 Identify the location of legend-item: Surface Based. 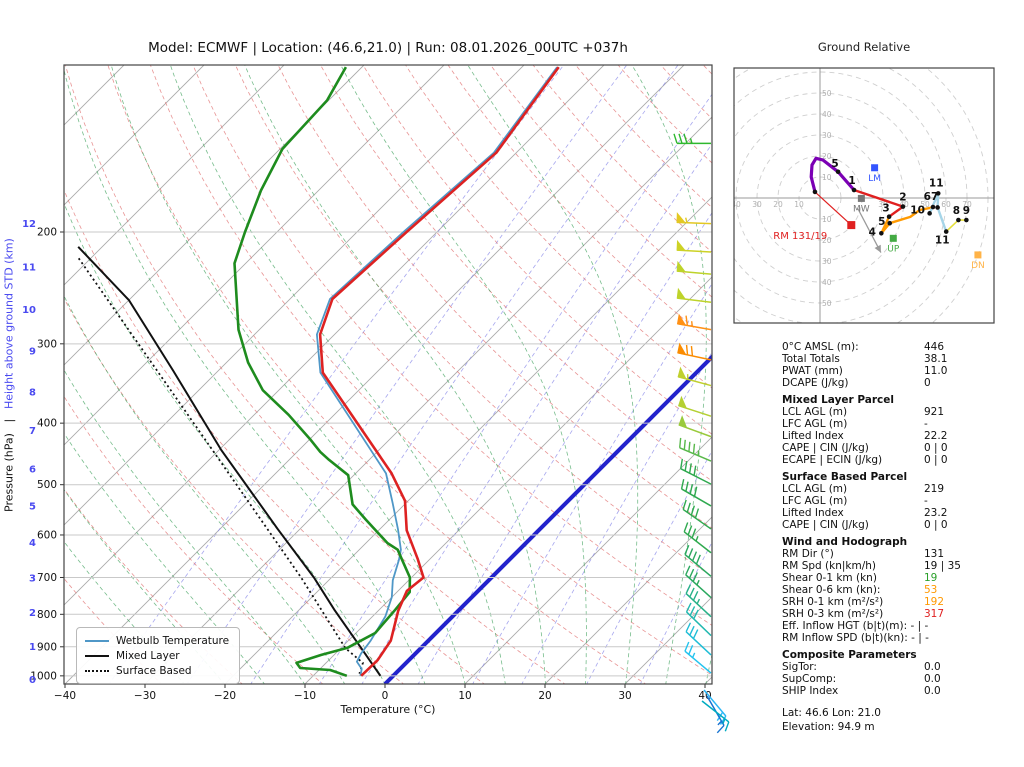
(157, 670).